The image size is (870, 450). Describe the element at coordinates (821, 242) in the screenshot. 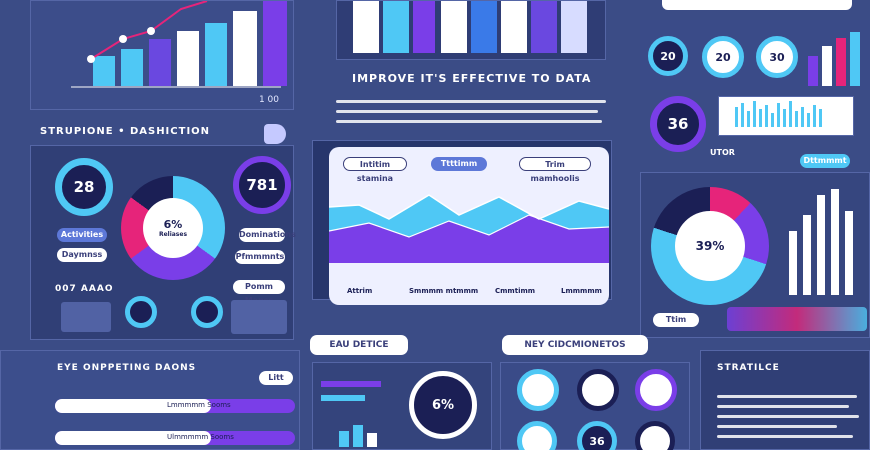

I see `right-vertical-bars` at that location.